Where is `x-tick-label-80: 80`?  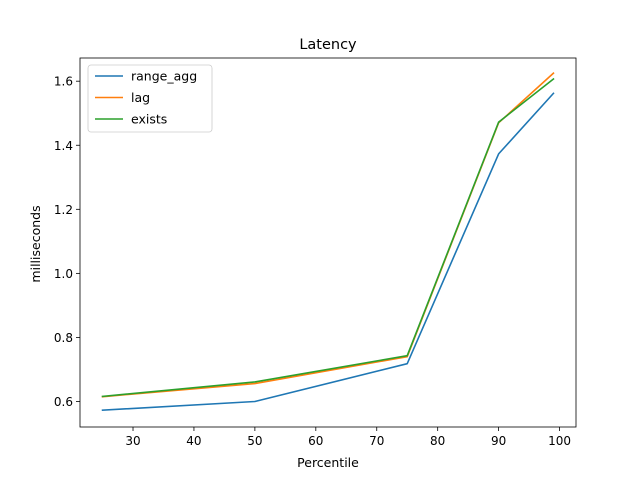
x-tick-label-80: 80 is located at coordinates (437, 441).